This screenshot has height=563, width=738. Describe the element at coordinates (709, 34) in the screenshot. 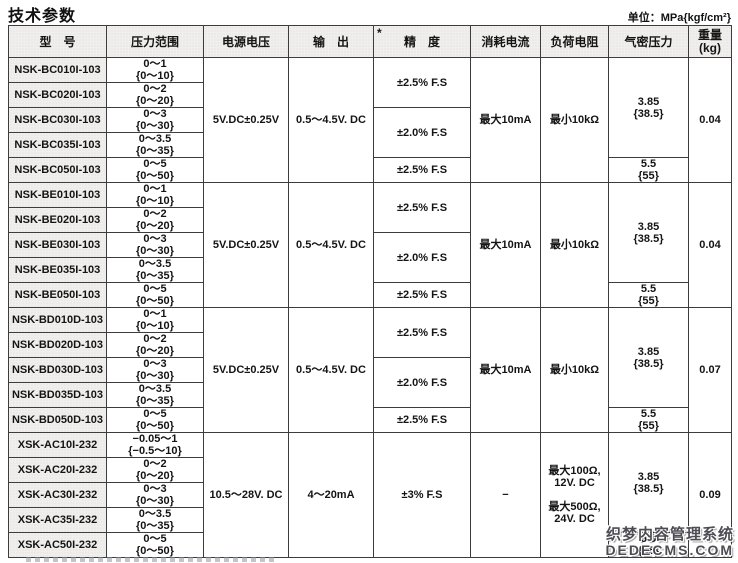

I see `header-weight-line1: 重量` at that location.